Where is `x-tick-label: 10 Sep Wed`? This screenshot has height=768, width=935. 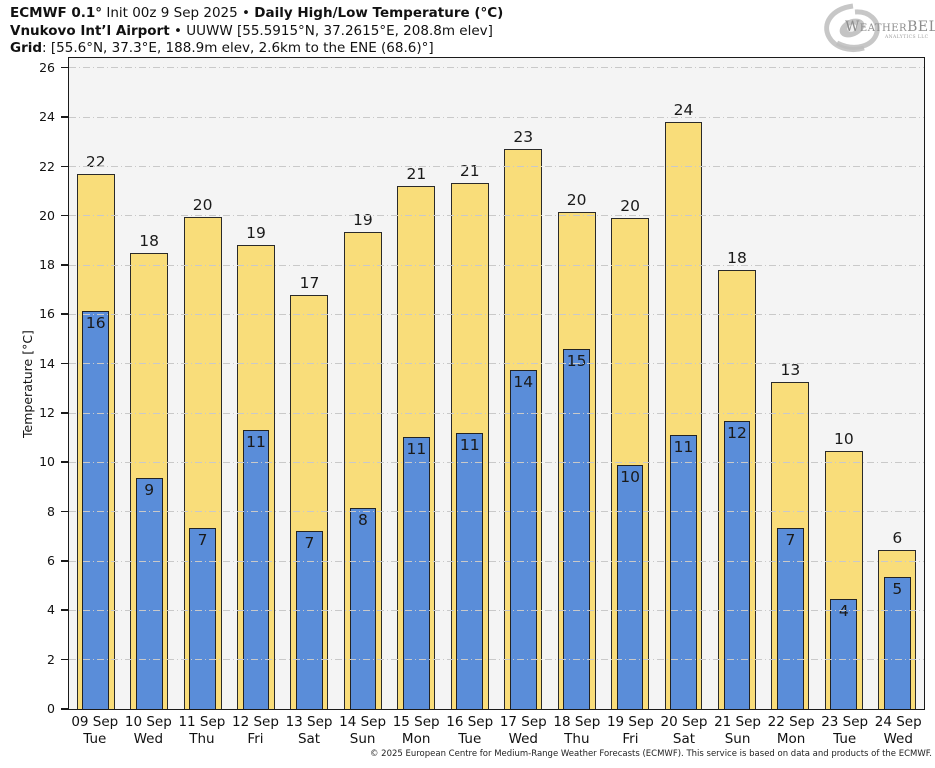 x-tick-label: 10 Sep Wed is located at coordinates (149, 730).